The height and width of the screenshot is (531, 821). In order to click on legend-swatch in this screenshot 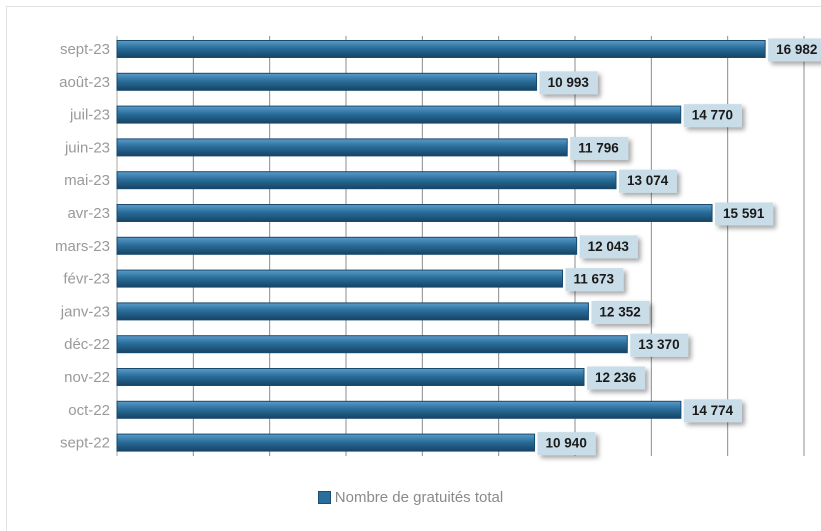, I will do `click(324, 497)`.